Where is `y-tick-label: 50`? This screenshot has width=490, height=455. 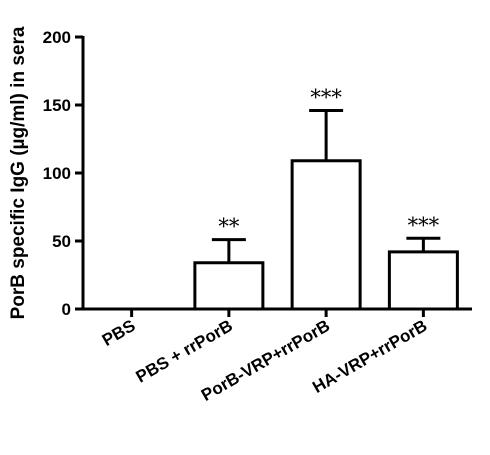 y-tick-label: 50 is located at coordinates (61, 241).